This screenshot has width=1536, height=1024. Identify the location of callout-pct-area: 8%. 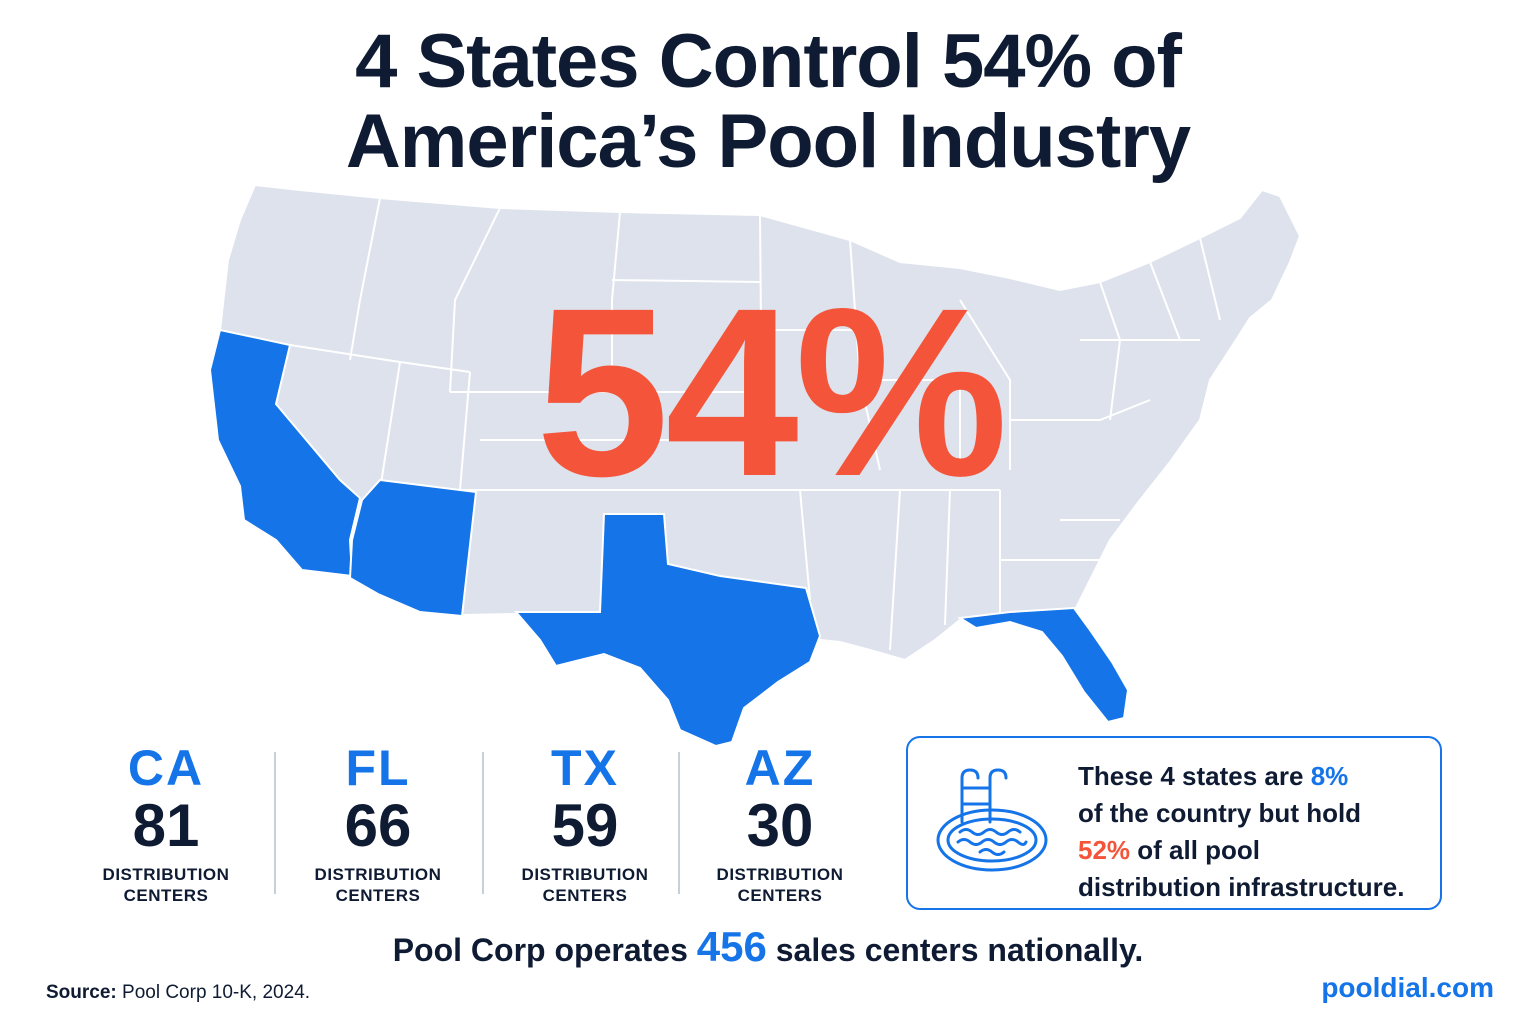
(1329, 776).